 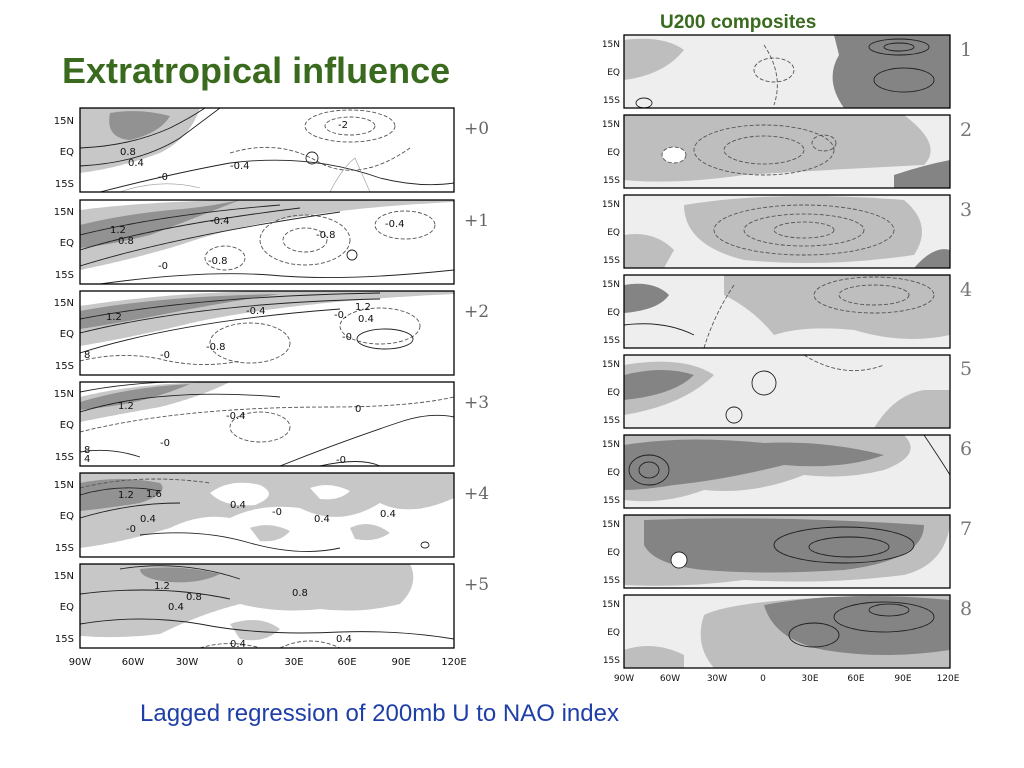 I want to click on contour-label: 8, so click(x=87, y=355).